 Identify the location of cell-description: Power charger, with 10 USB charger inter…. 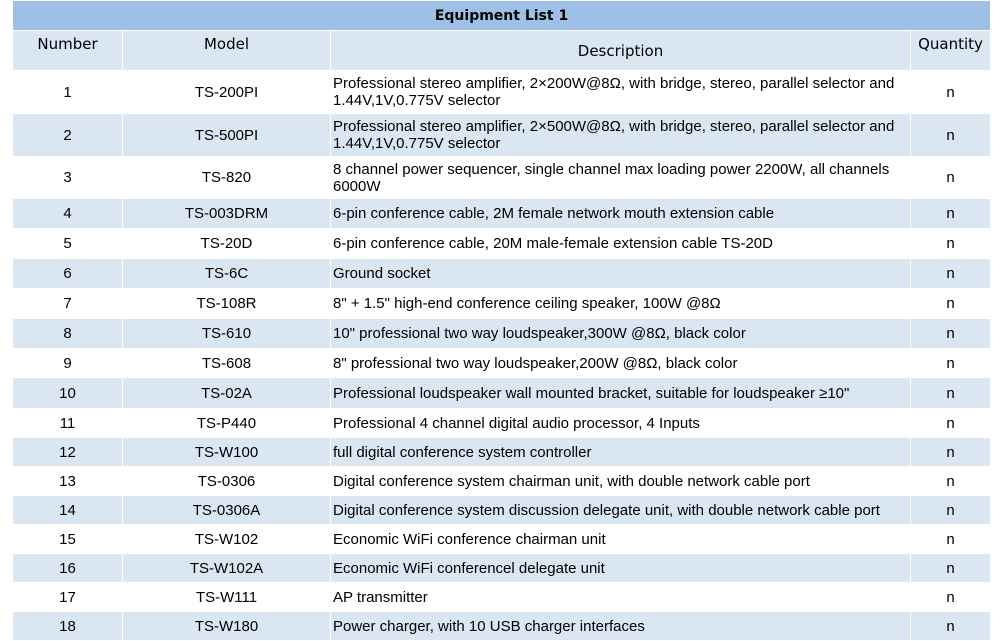
(620, 626).